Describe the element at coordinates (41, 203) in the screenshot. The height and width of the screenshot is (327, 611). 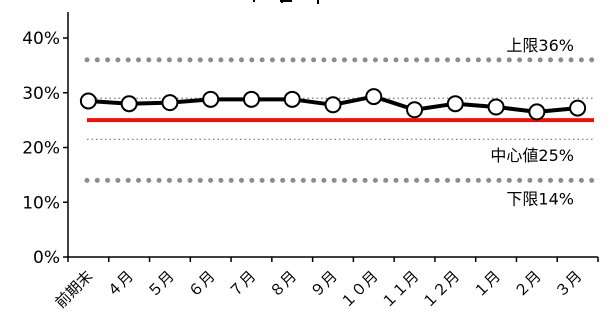
I see `y-tick-label: 10%` at that location.